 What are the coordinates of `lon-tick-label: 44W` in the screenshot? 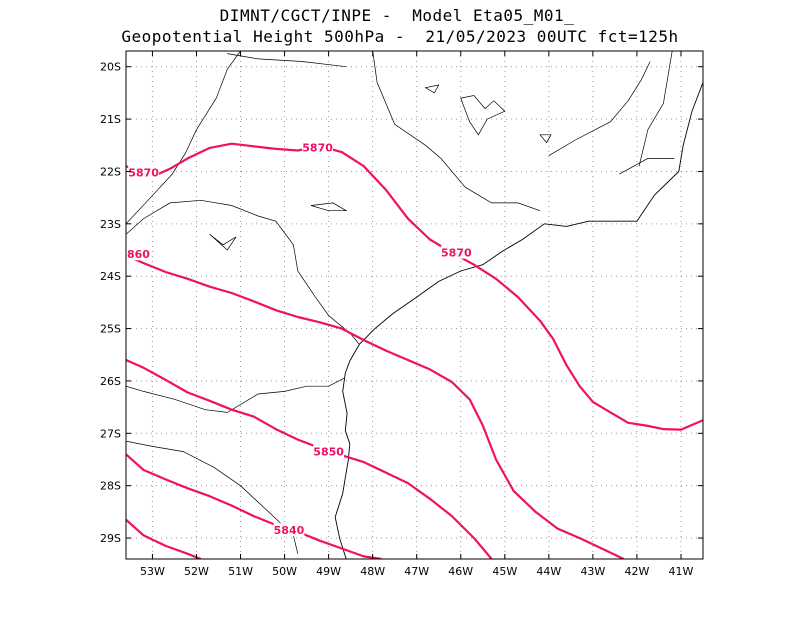 It's located at (548, 571).